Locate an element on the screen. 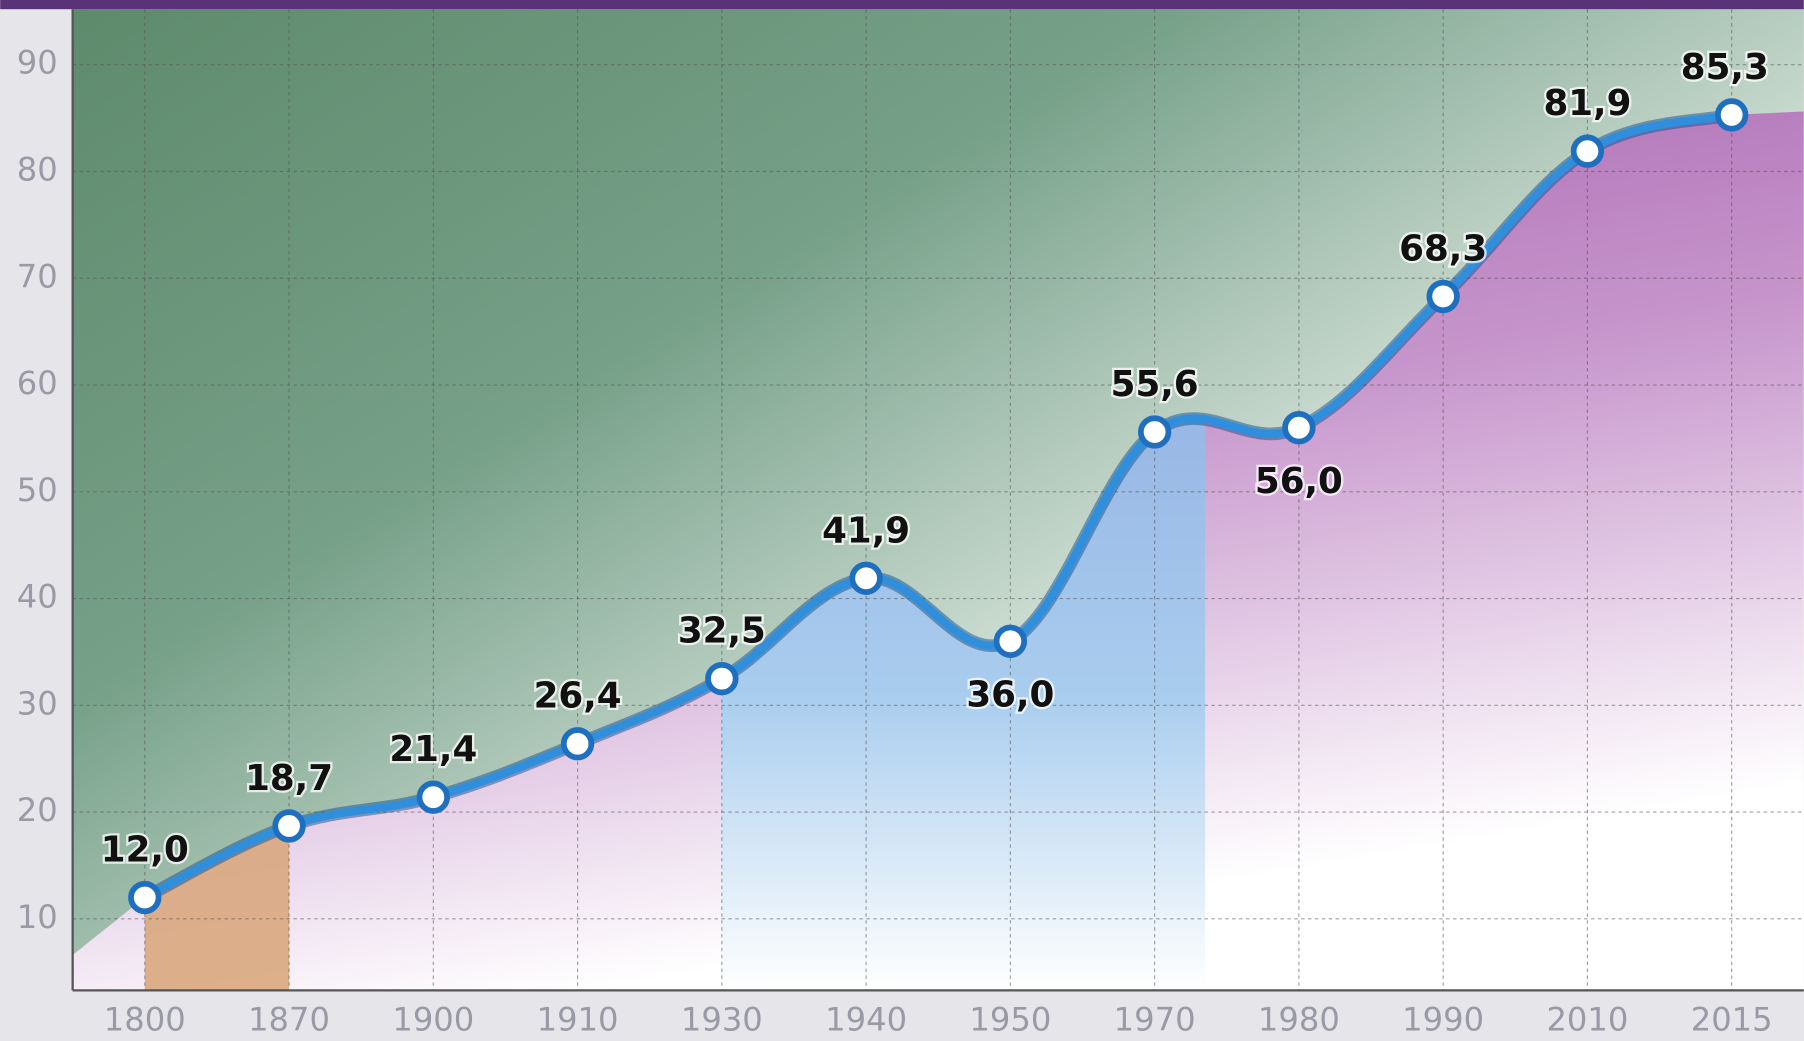 The image size is (1804, 1041). value-label: 12,0 is located at coordinates (145, 849).